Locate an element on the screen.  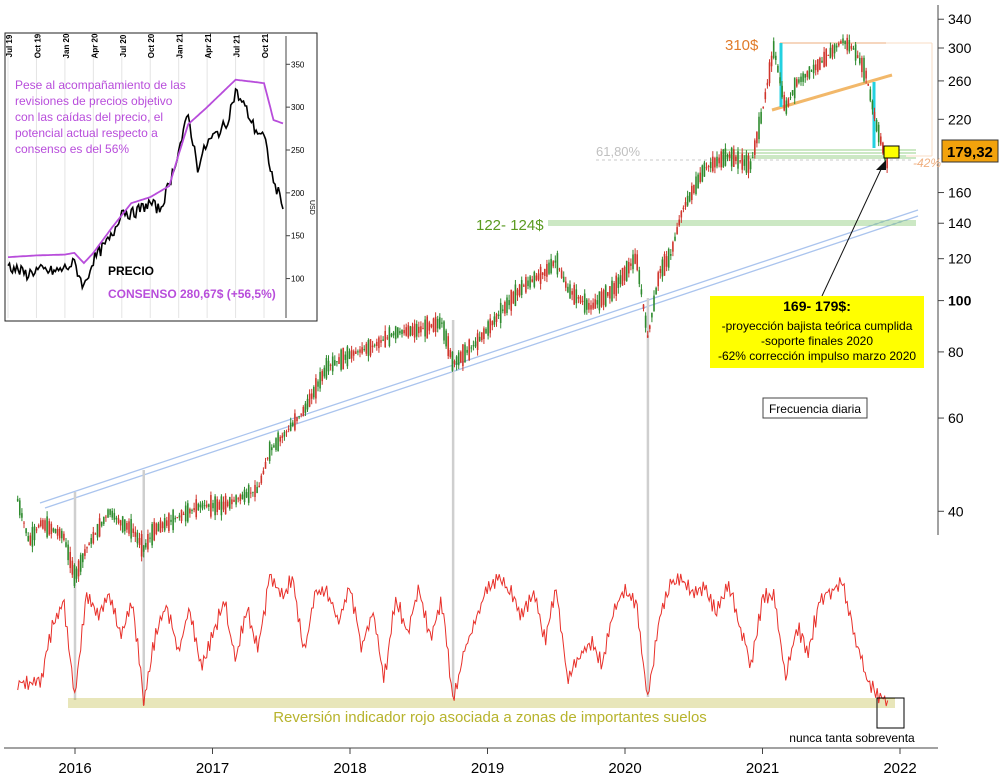
price-y-tick-label: 120 is located at coordinates (960, 259).